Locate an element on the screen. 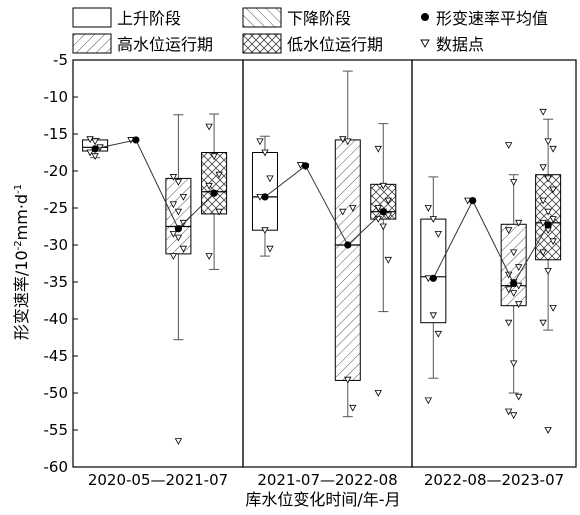  y-tick-label: -60 is located at coordinates (56, 467).